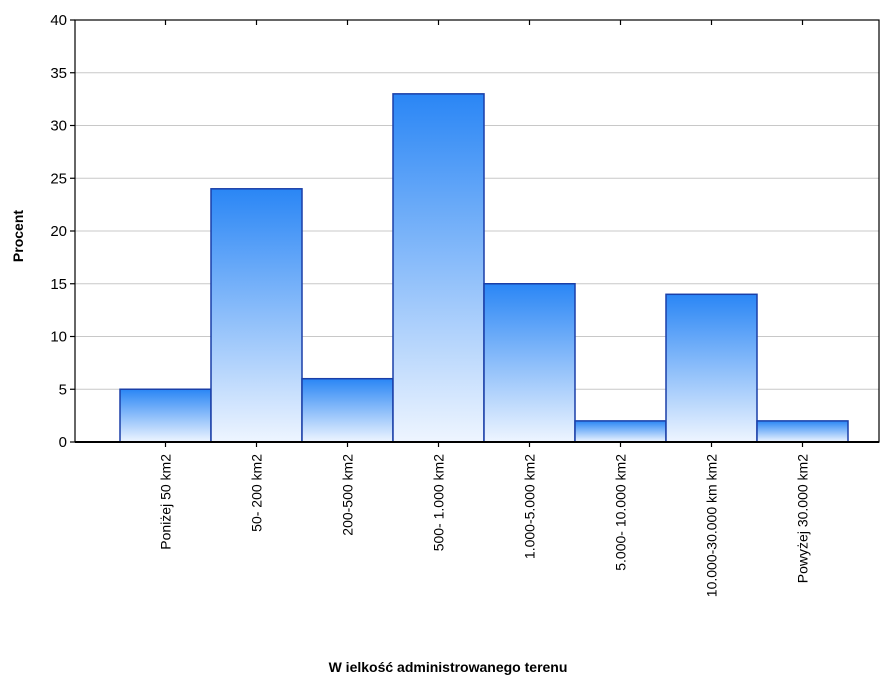 The width and height of the screenshot is (884, 682). I want to click on y-tick-label: 25, so click(58, 178).